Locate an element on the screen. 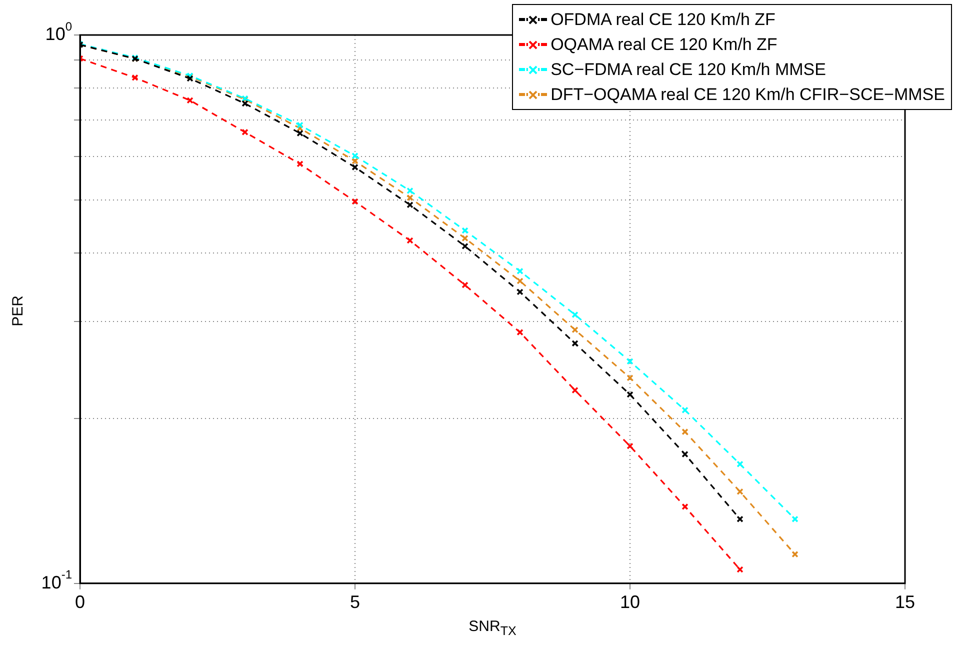 Image resolution: width=956 pixels, height=647 pixels. x-tick-label: 5 is located at coordinates (355, 602).